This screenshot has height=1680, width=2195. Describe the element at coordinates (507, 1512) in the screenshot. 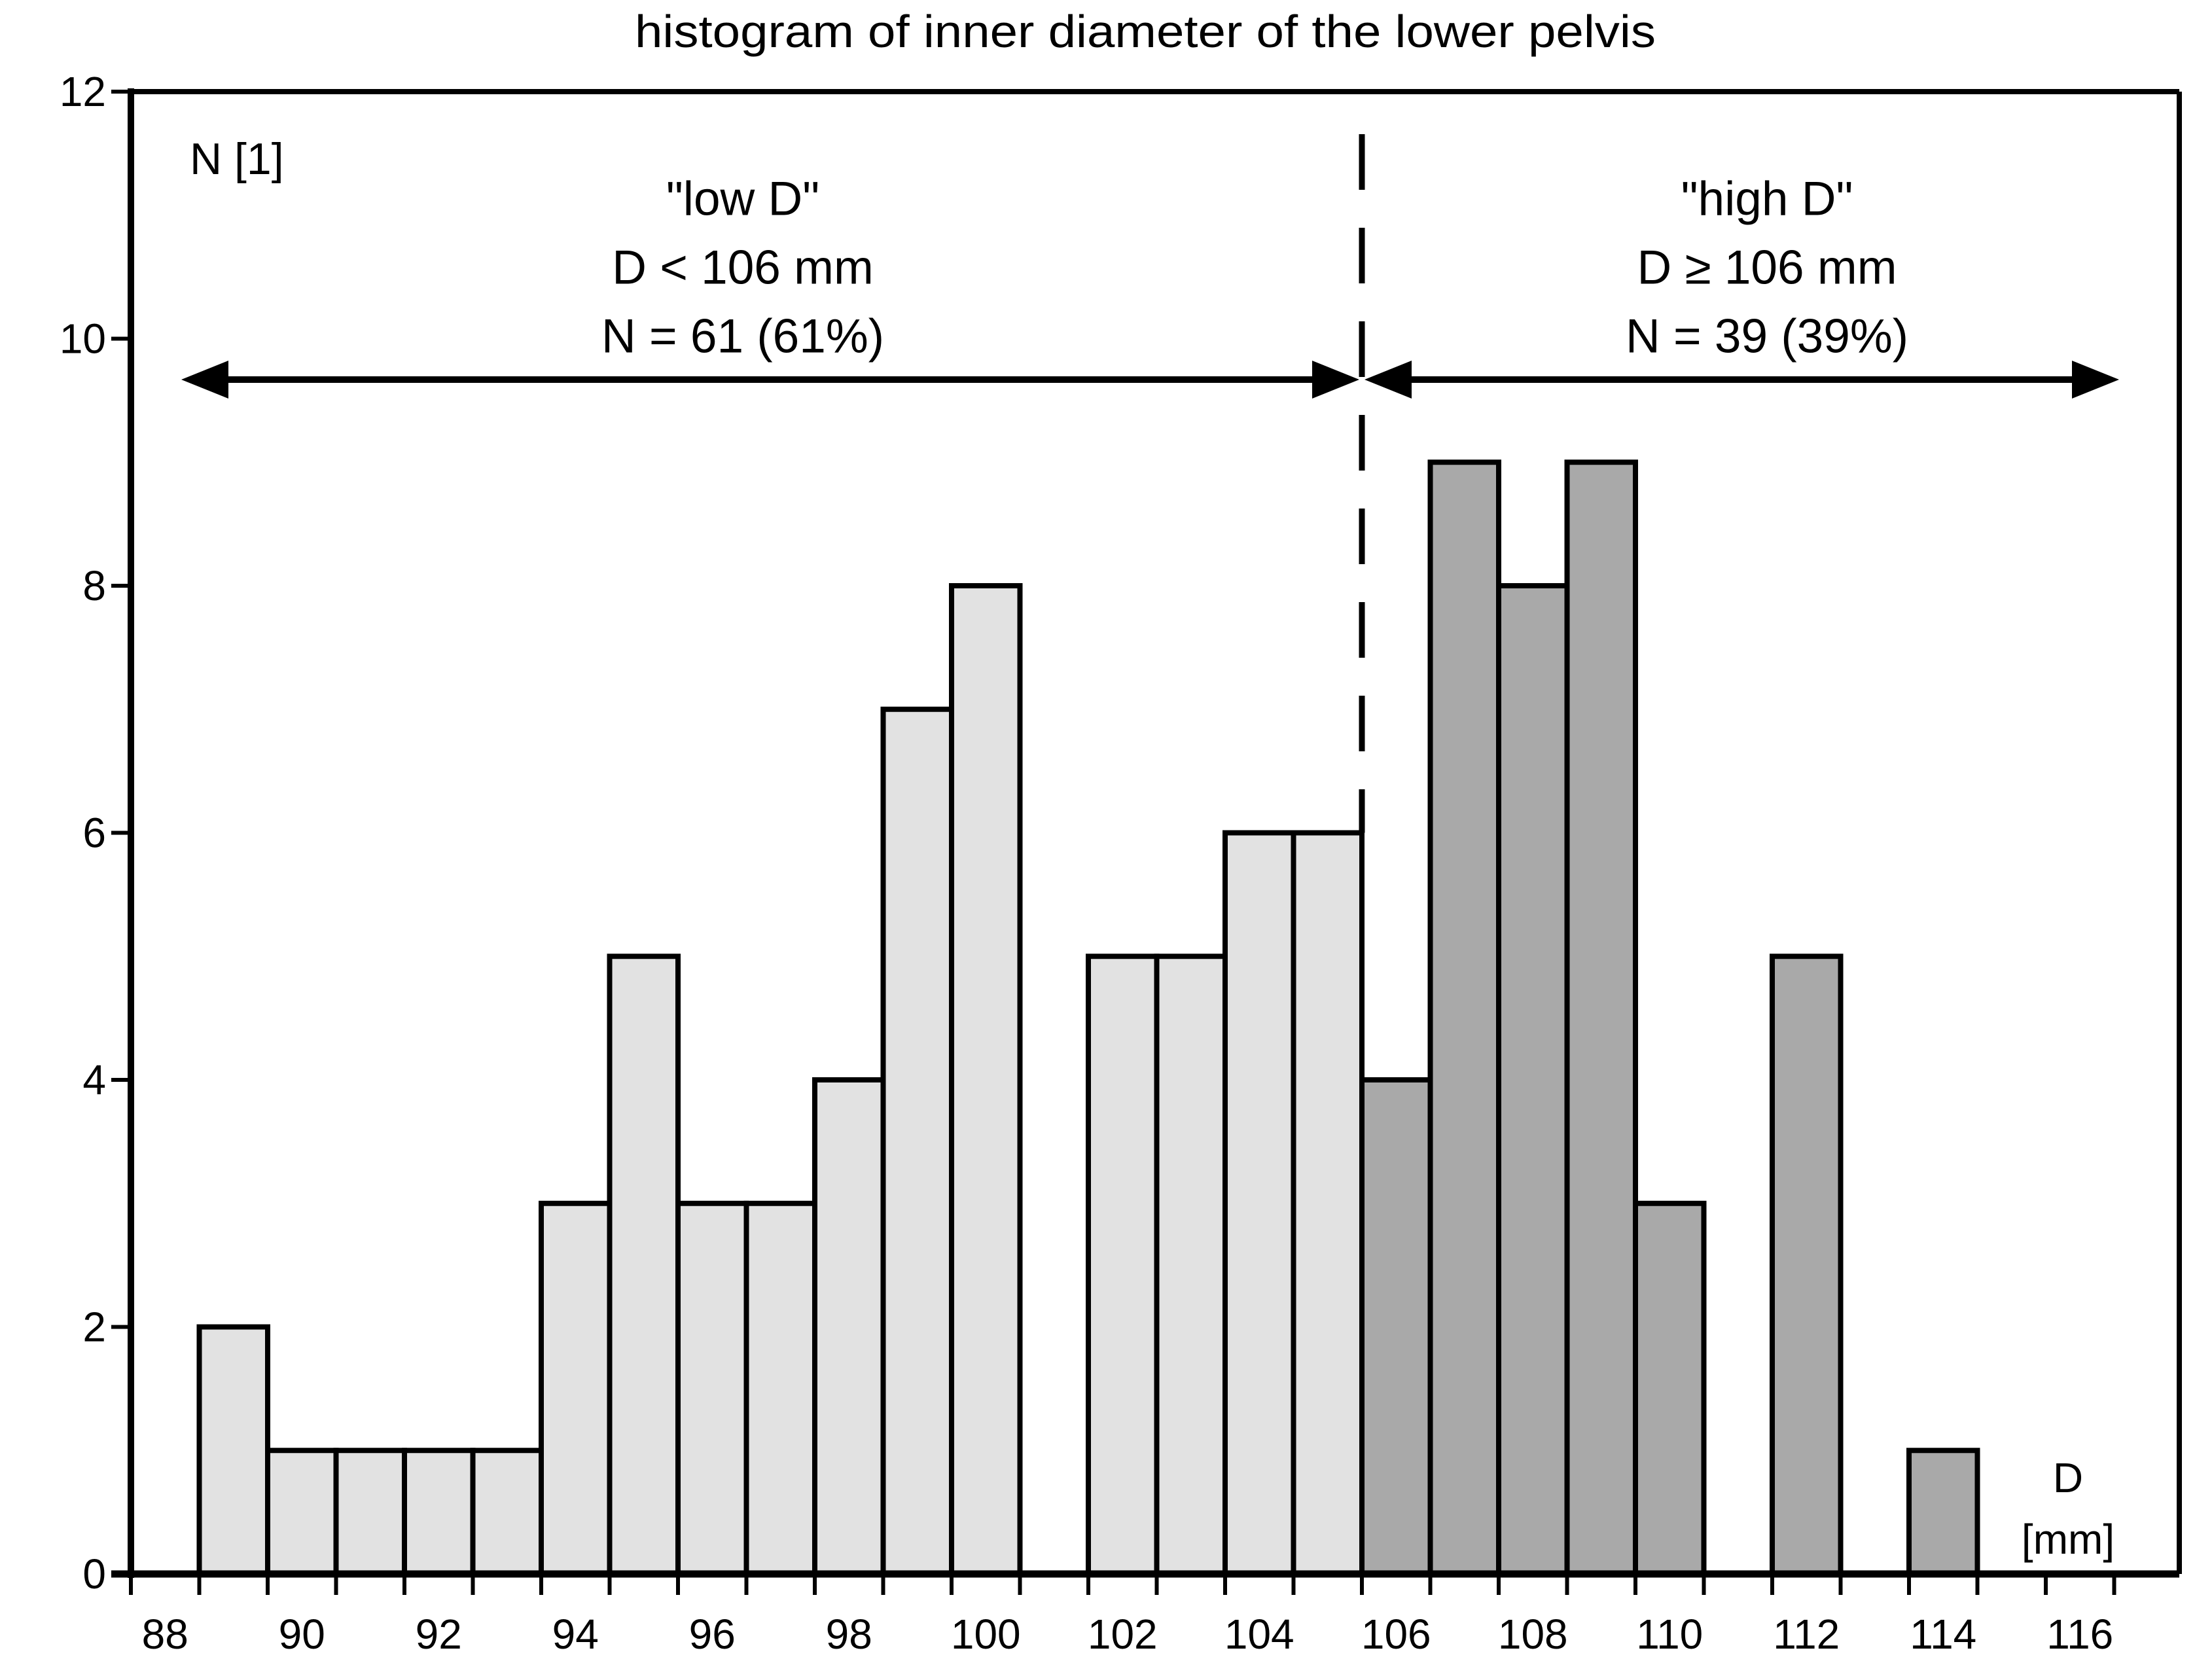

I see `bar-93mm` at that location.